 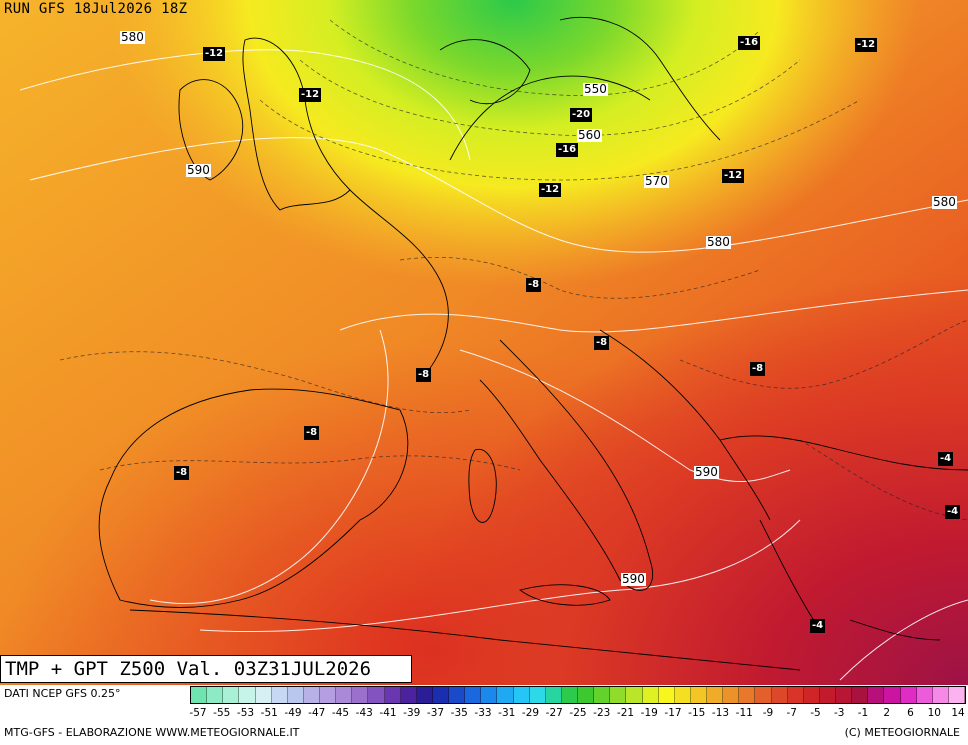 What do you see at coordinates (902, 732) in the screenshot?
I see `credit-right: (C) METEOGIORNALE` at bounding box center [902, 732].